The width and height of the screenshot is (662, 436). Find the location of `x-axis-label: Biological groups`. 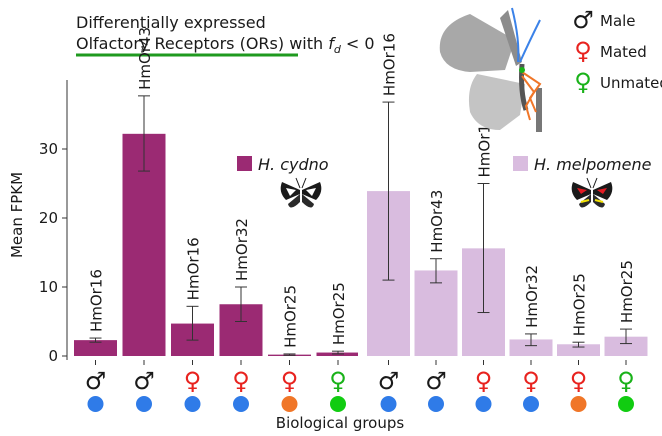

x-axis-label: Biological groups is located at coordinates (340, 423).